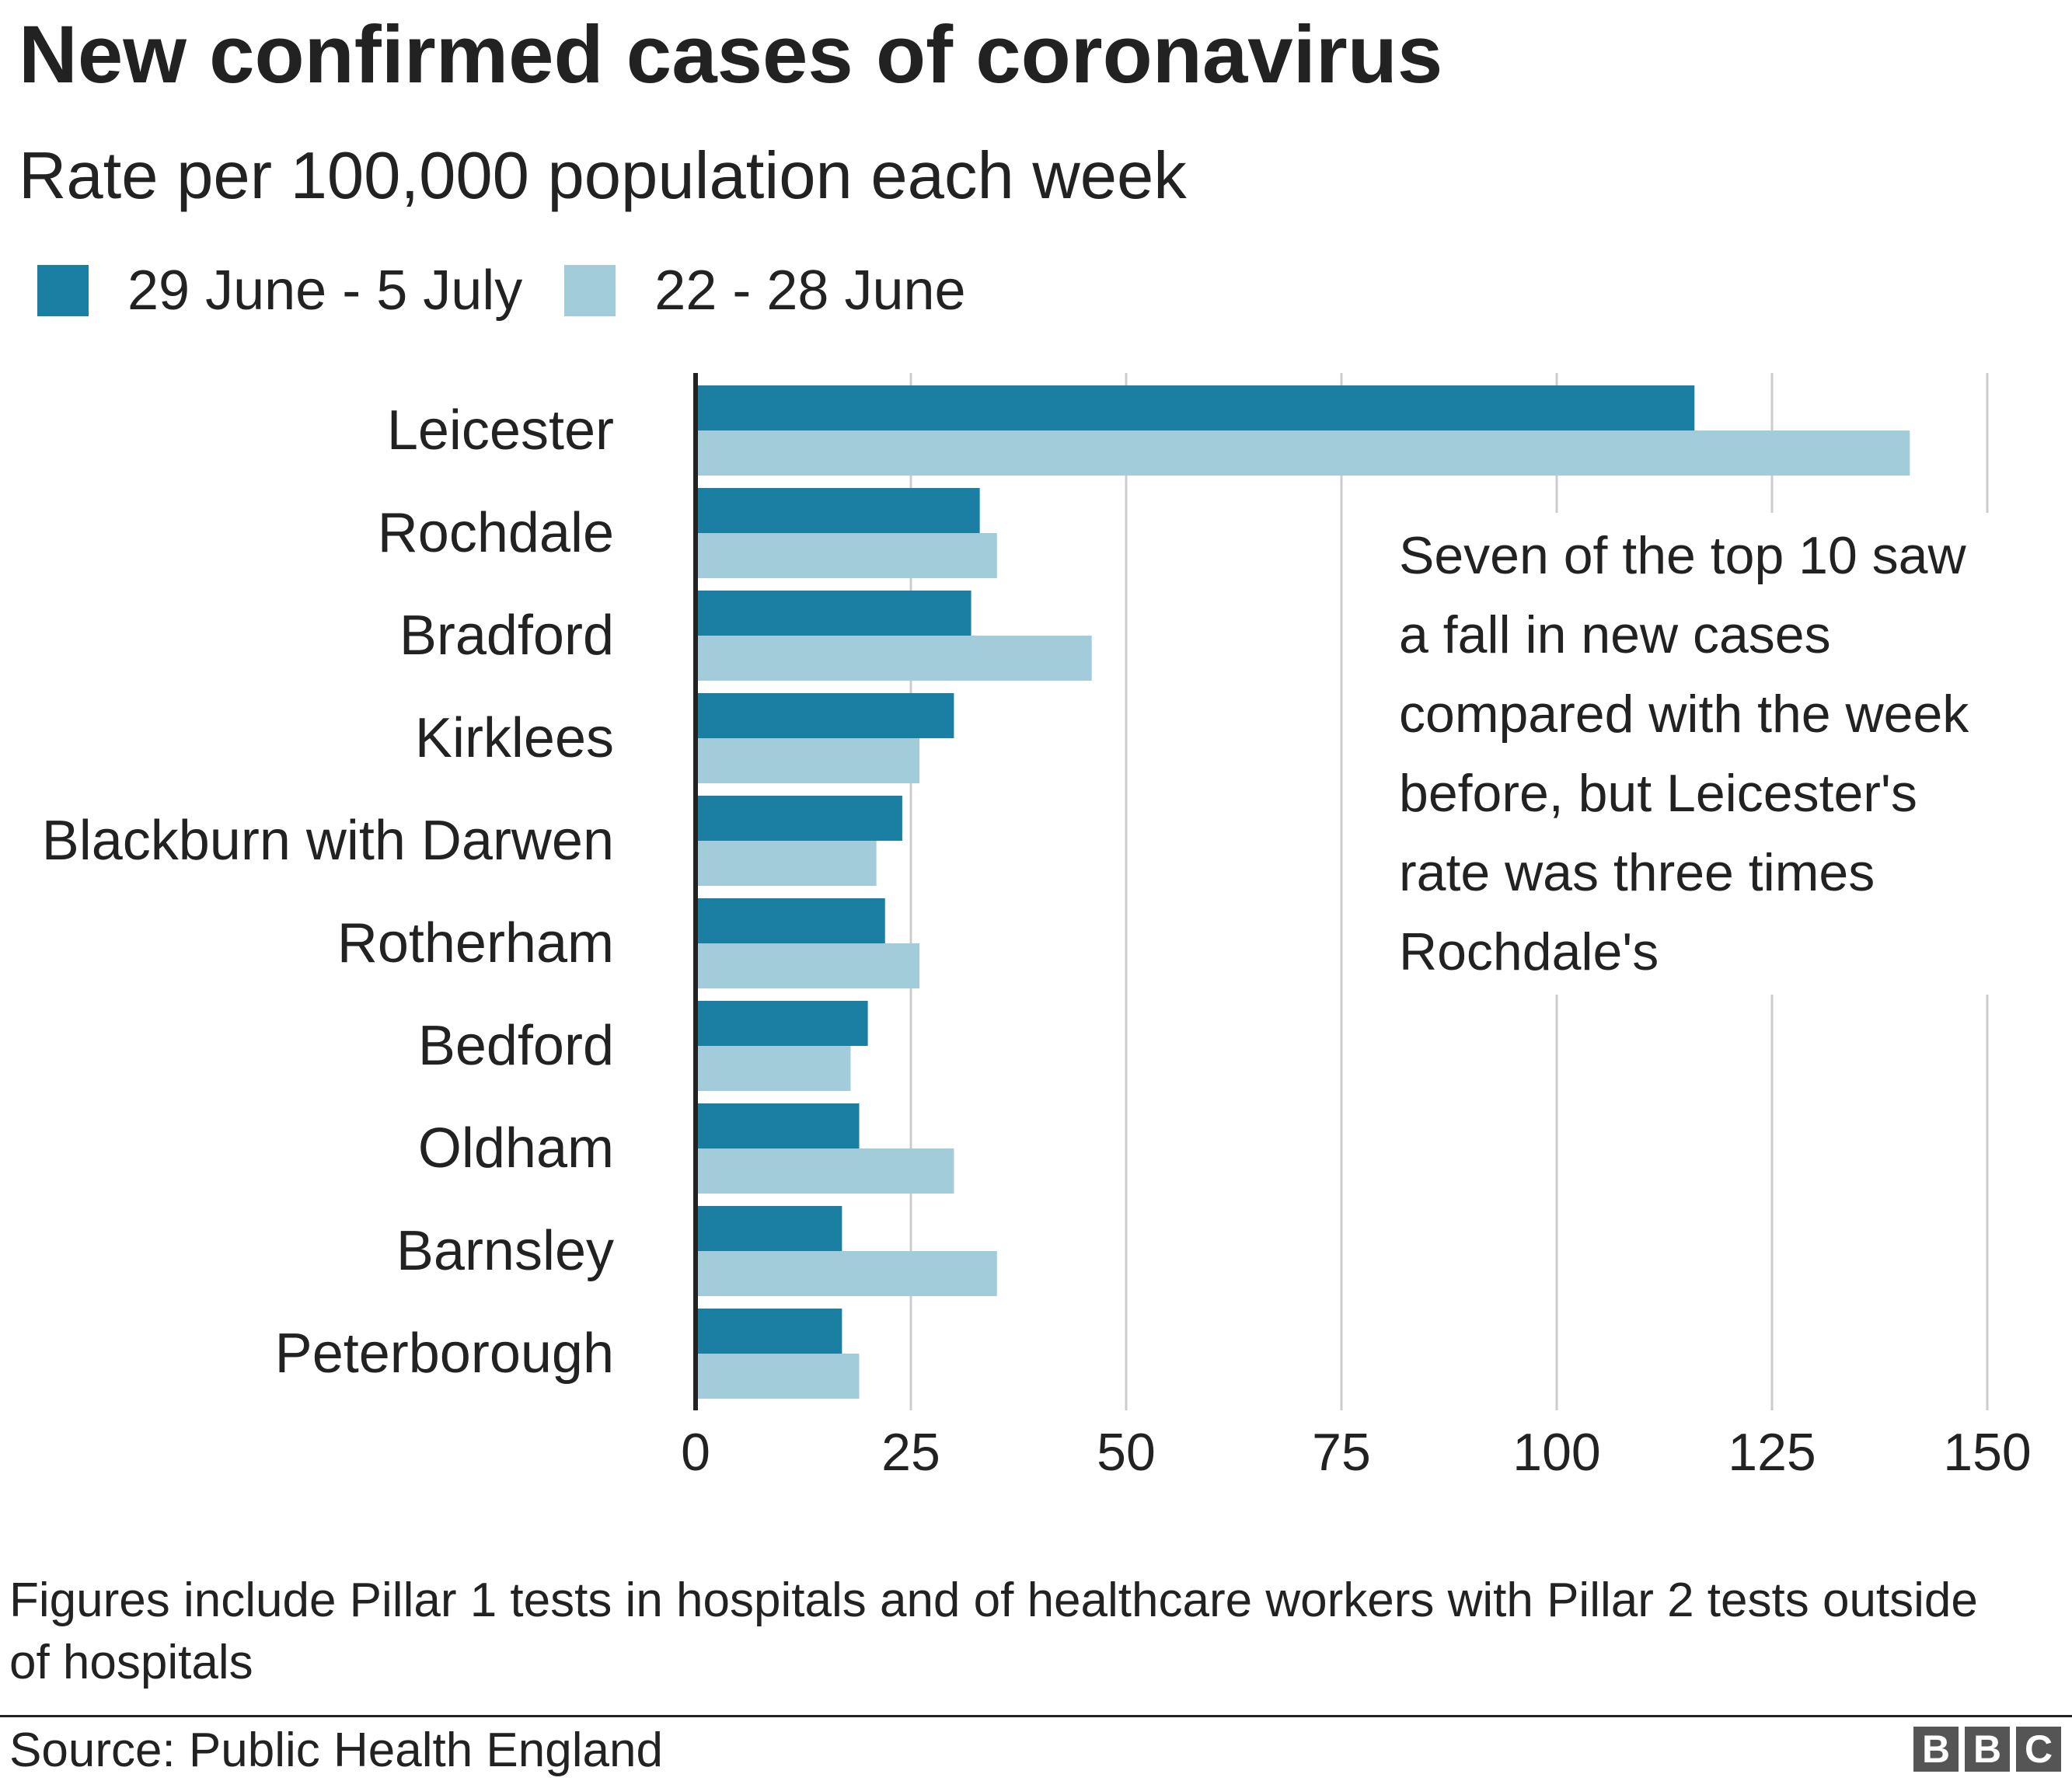 This screenshot has height=1781, width=2072. What do you see at coordinates (1987, 1452) in the screenshot?
I see `x-tick-label: 150` at bounding box center [1987, 1452].